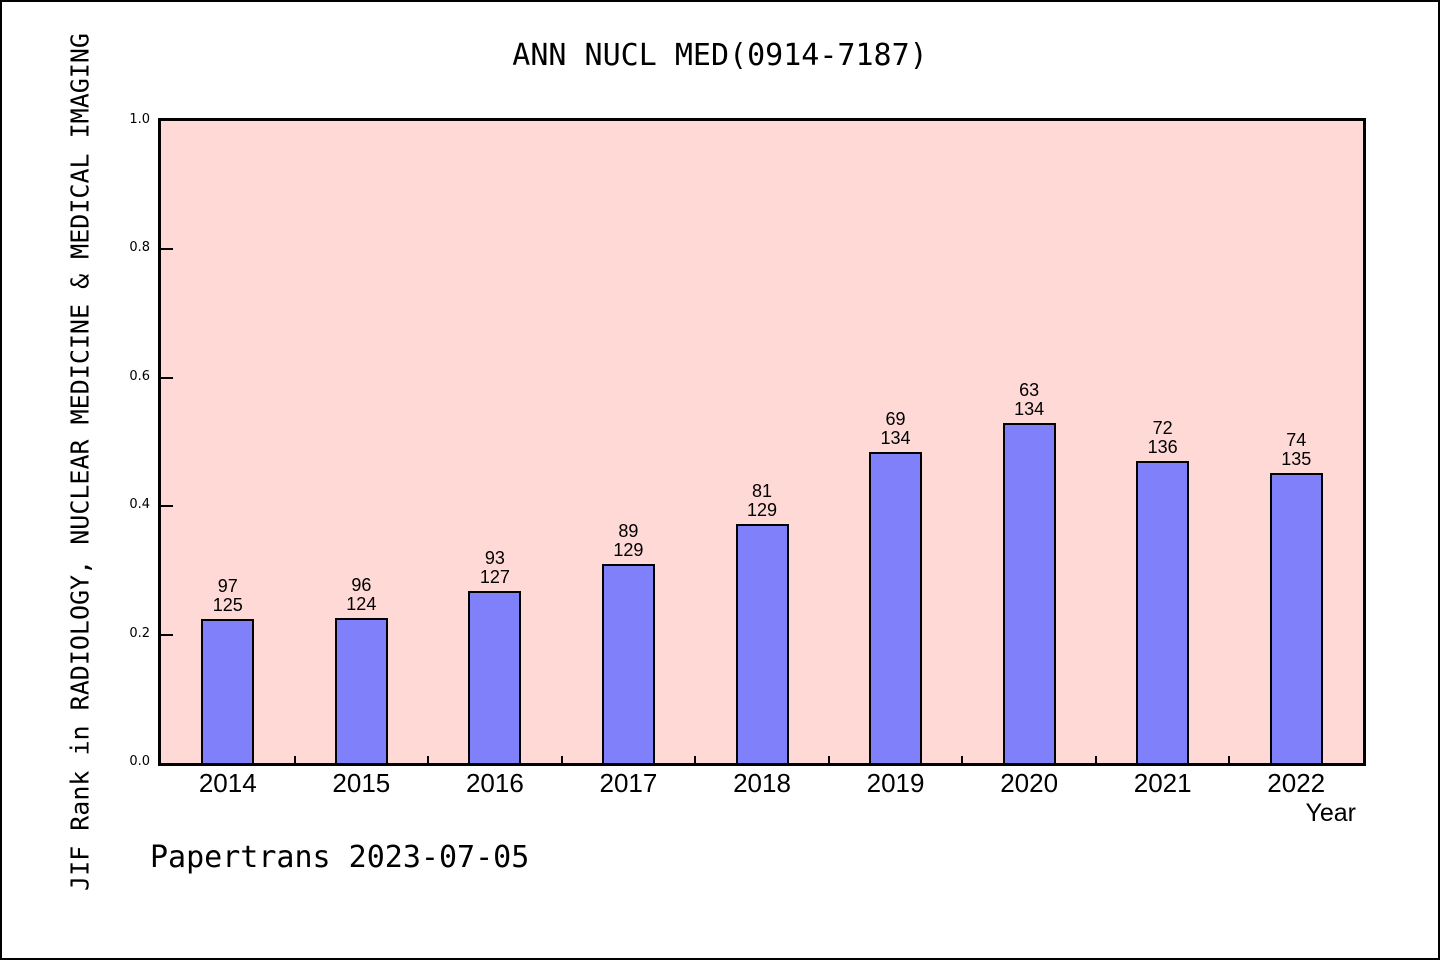  Describe the element at coordinates (227, 783) in the screenshot. I see `x-tick-label: 2014` at that location.